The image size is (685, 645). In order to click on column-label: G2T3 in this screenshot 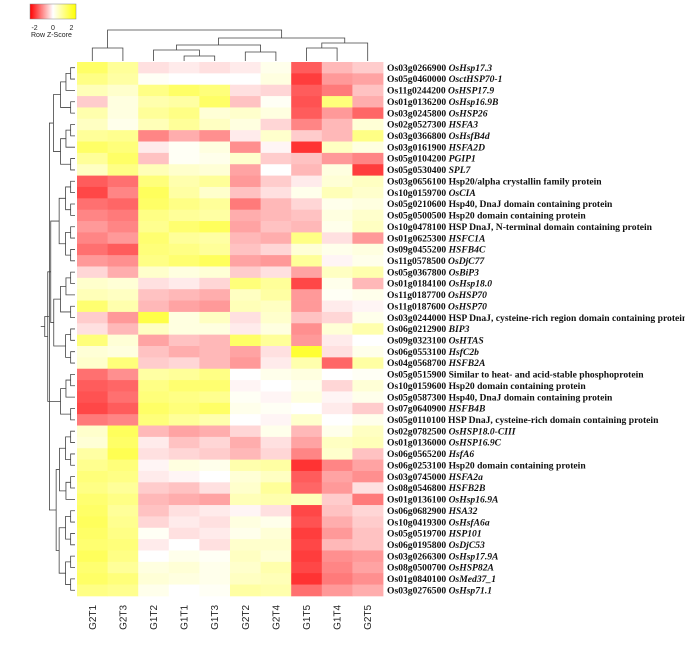, I will do `click(123, 616)`.